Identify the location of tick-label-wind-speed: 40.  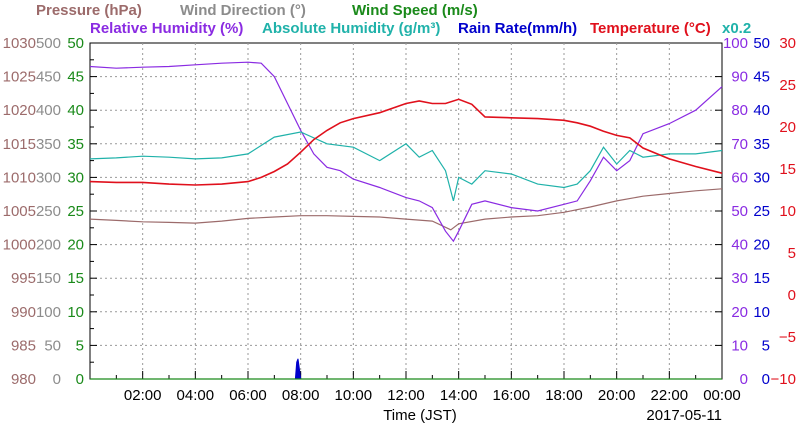
(75, 110).